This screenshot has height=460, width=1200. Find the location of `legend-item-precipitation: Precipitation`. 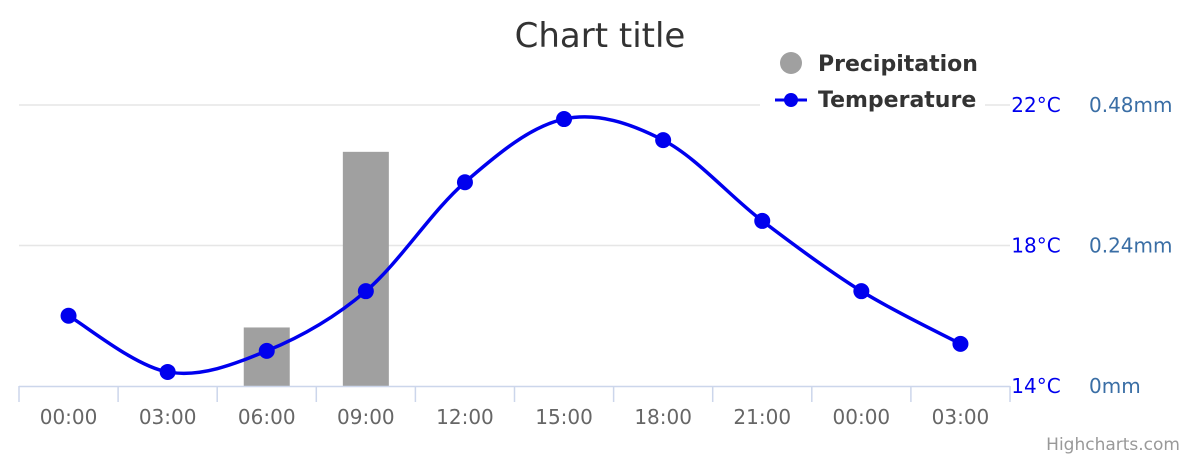

legend-item-precipitation: Precipitation is located at coordinates (879, 64).